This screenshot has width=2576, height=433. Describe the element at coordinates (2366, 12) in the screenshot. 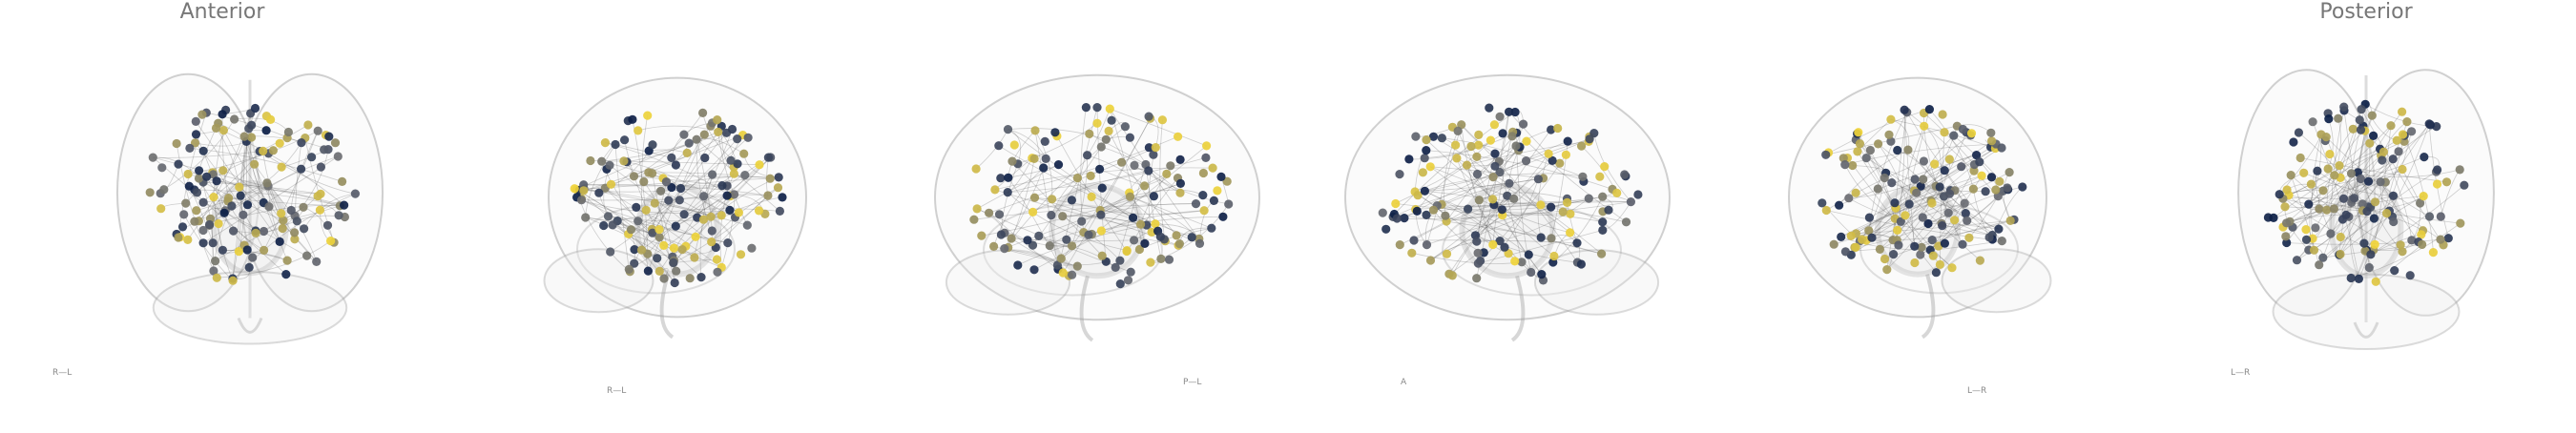

I see `posterior-title: Posterior` at that location.